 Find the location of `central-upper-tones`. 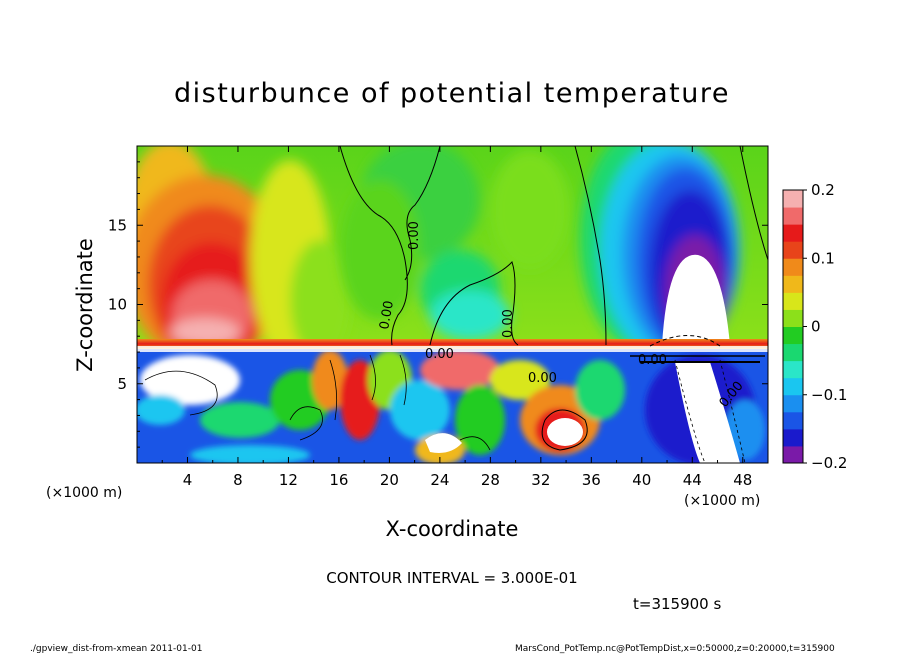

central-upper-tones is located at coordinates (455, 243).